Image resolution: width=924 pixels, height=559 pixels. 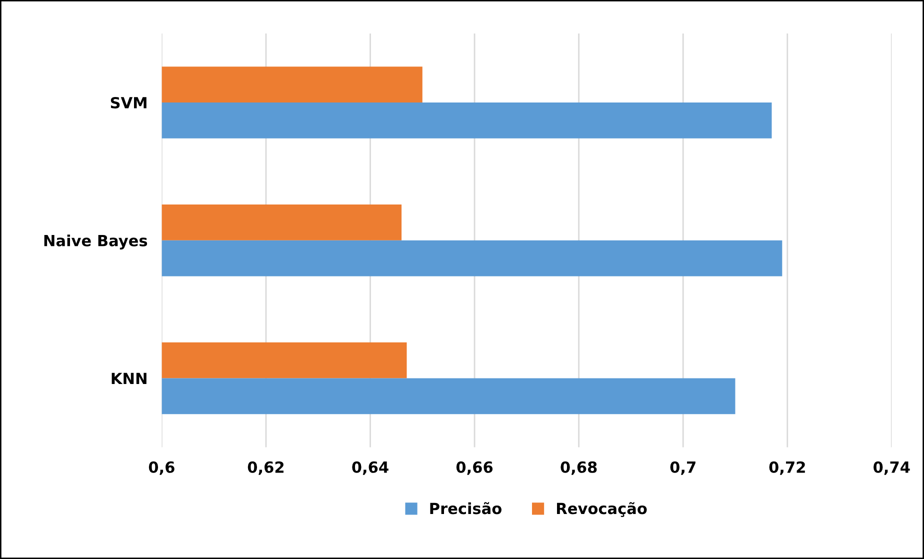 I want to click on x-tick-label: 0,72, so click(x=787, y=468).